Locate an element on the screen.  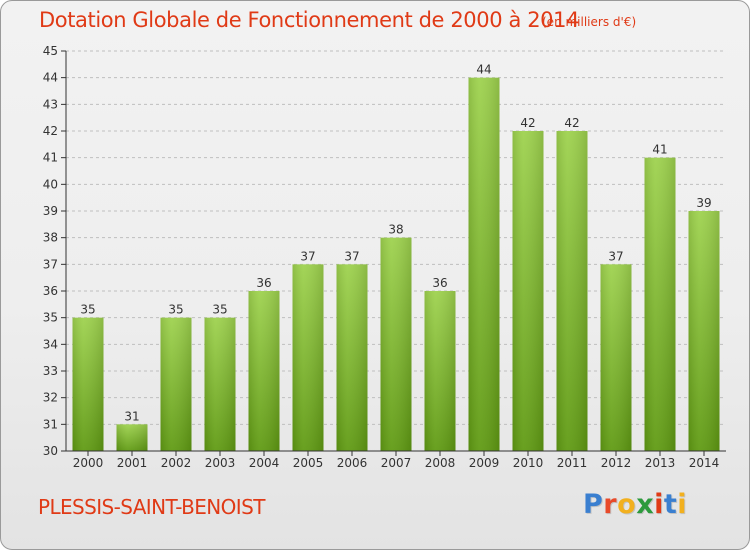
x-tick-label: 2014 is located at coordinates (704, 463).